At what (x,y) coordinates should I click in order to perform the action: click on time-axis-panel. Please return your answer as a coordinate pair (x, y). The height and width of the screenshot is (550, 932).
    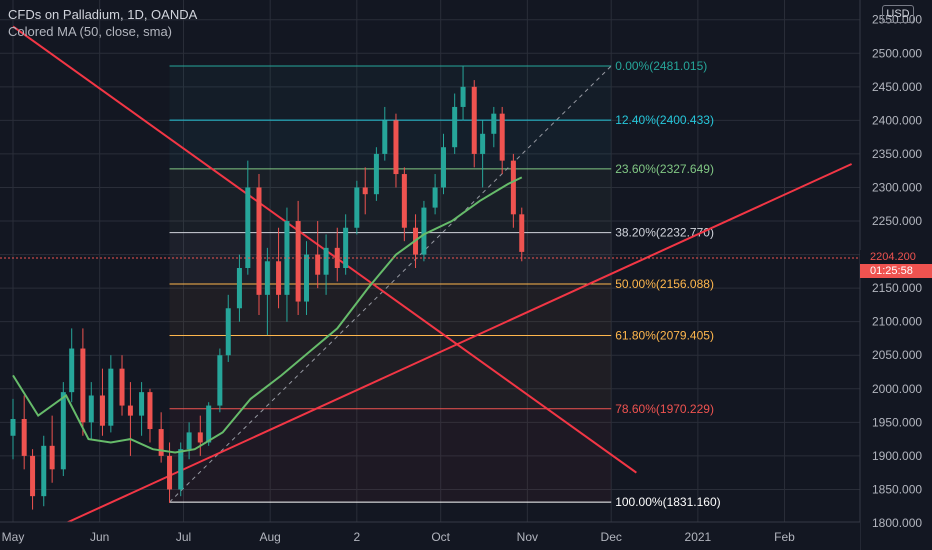
    Looking at the image, I should click on (430, 536).